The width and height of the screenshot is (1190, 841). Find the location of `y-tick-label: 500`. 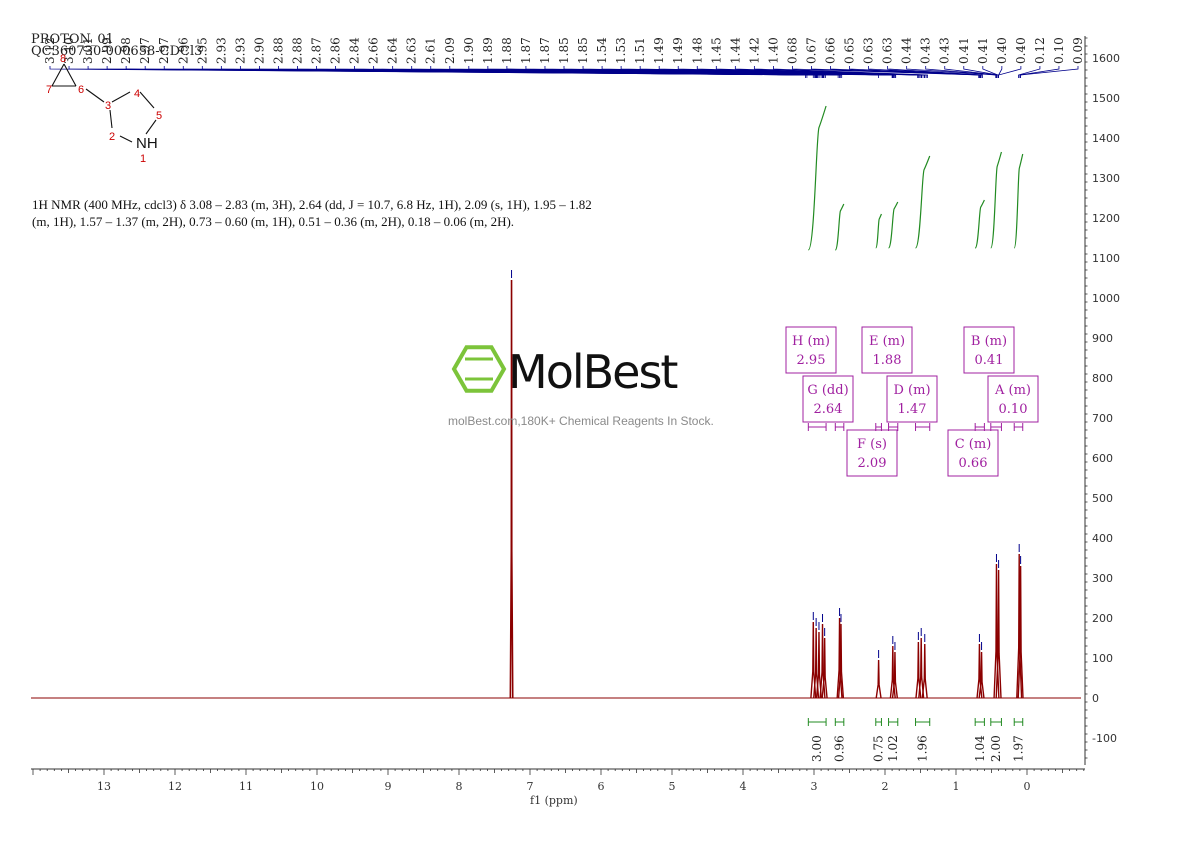

y-tick-label: 500 is located at coordinates (1102, 498).